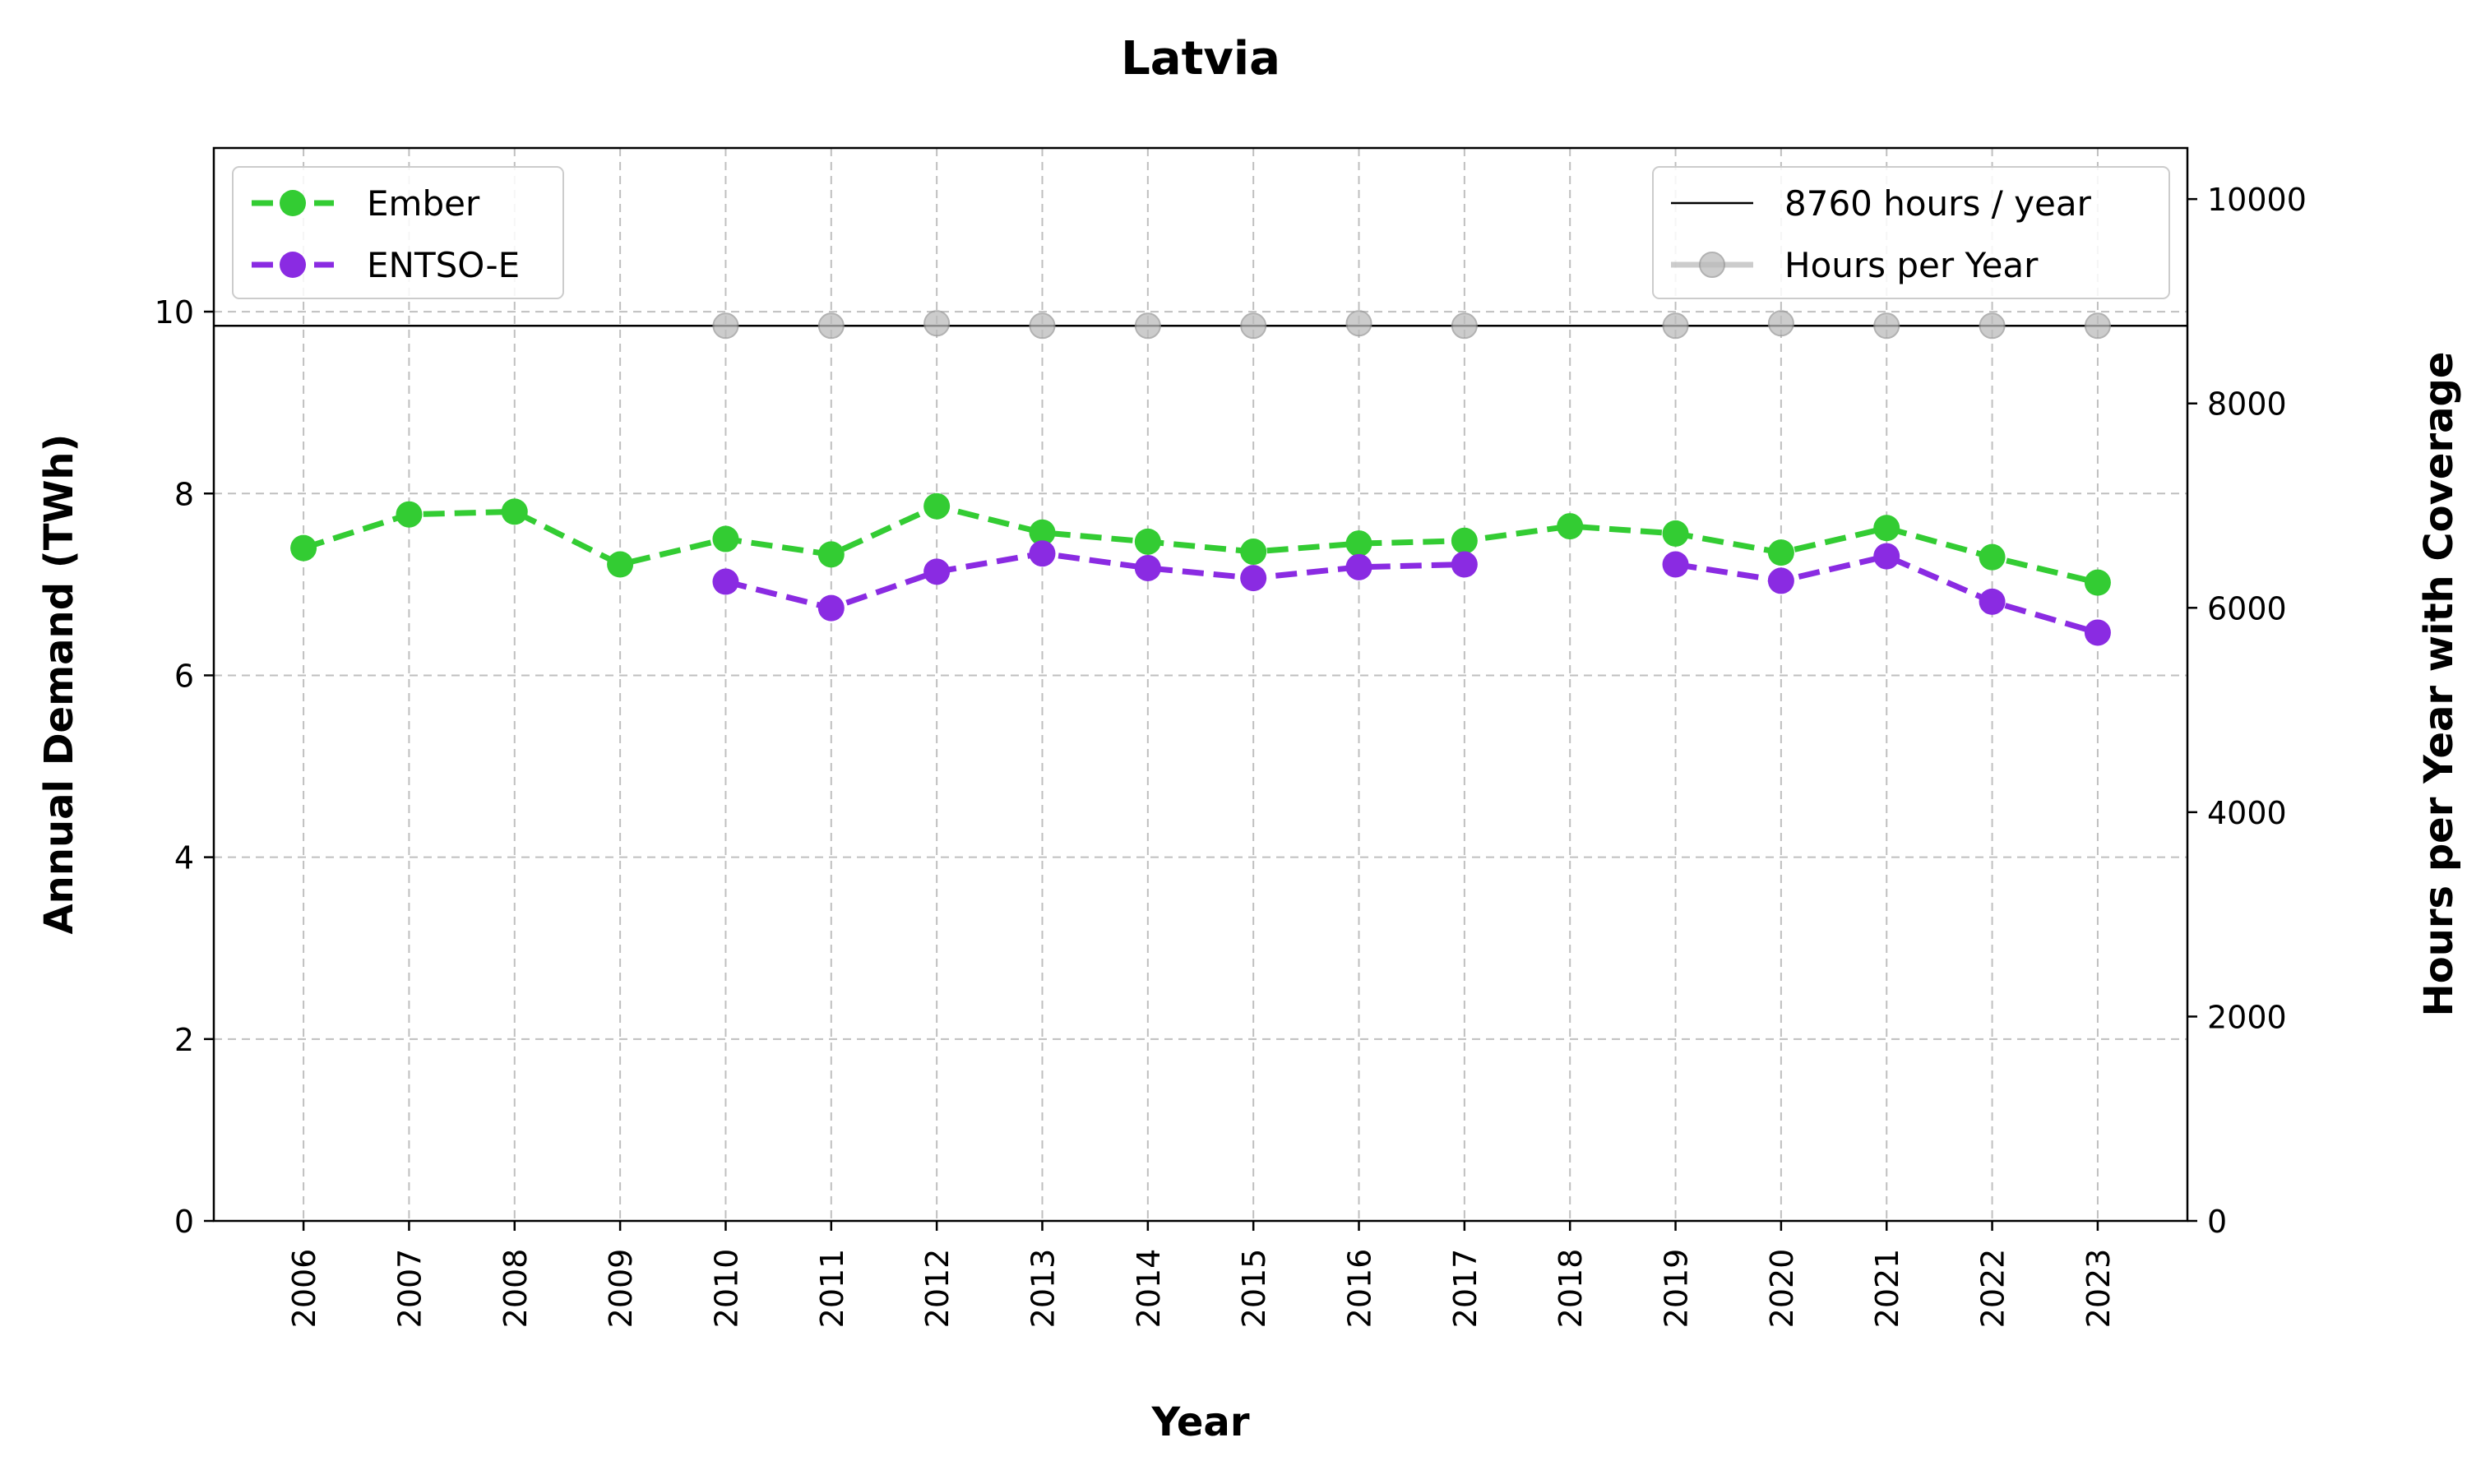  Describe the element at coordinates (621, 1289) in the screenshot. I see `x-tick-label: 2009` at that location.